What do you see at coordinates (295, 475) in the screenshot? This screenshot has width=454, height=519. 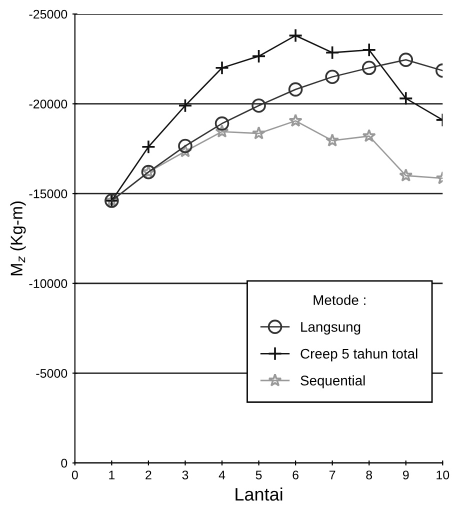 I see `x-tick-label: 6` at bounding box center [295, 475].